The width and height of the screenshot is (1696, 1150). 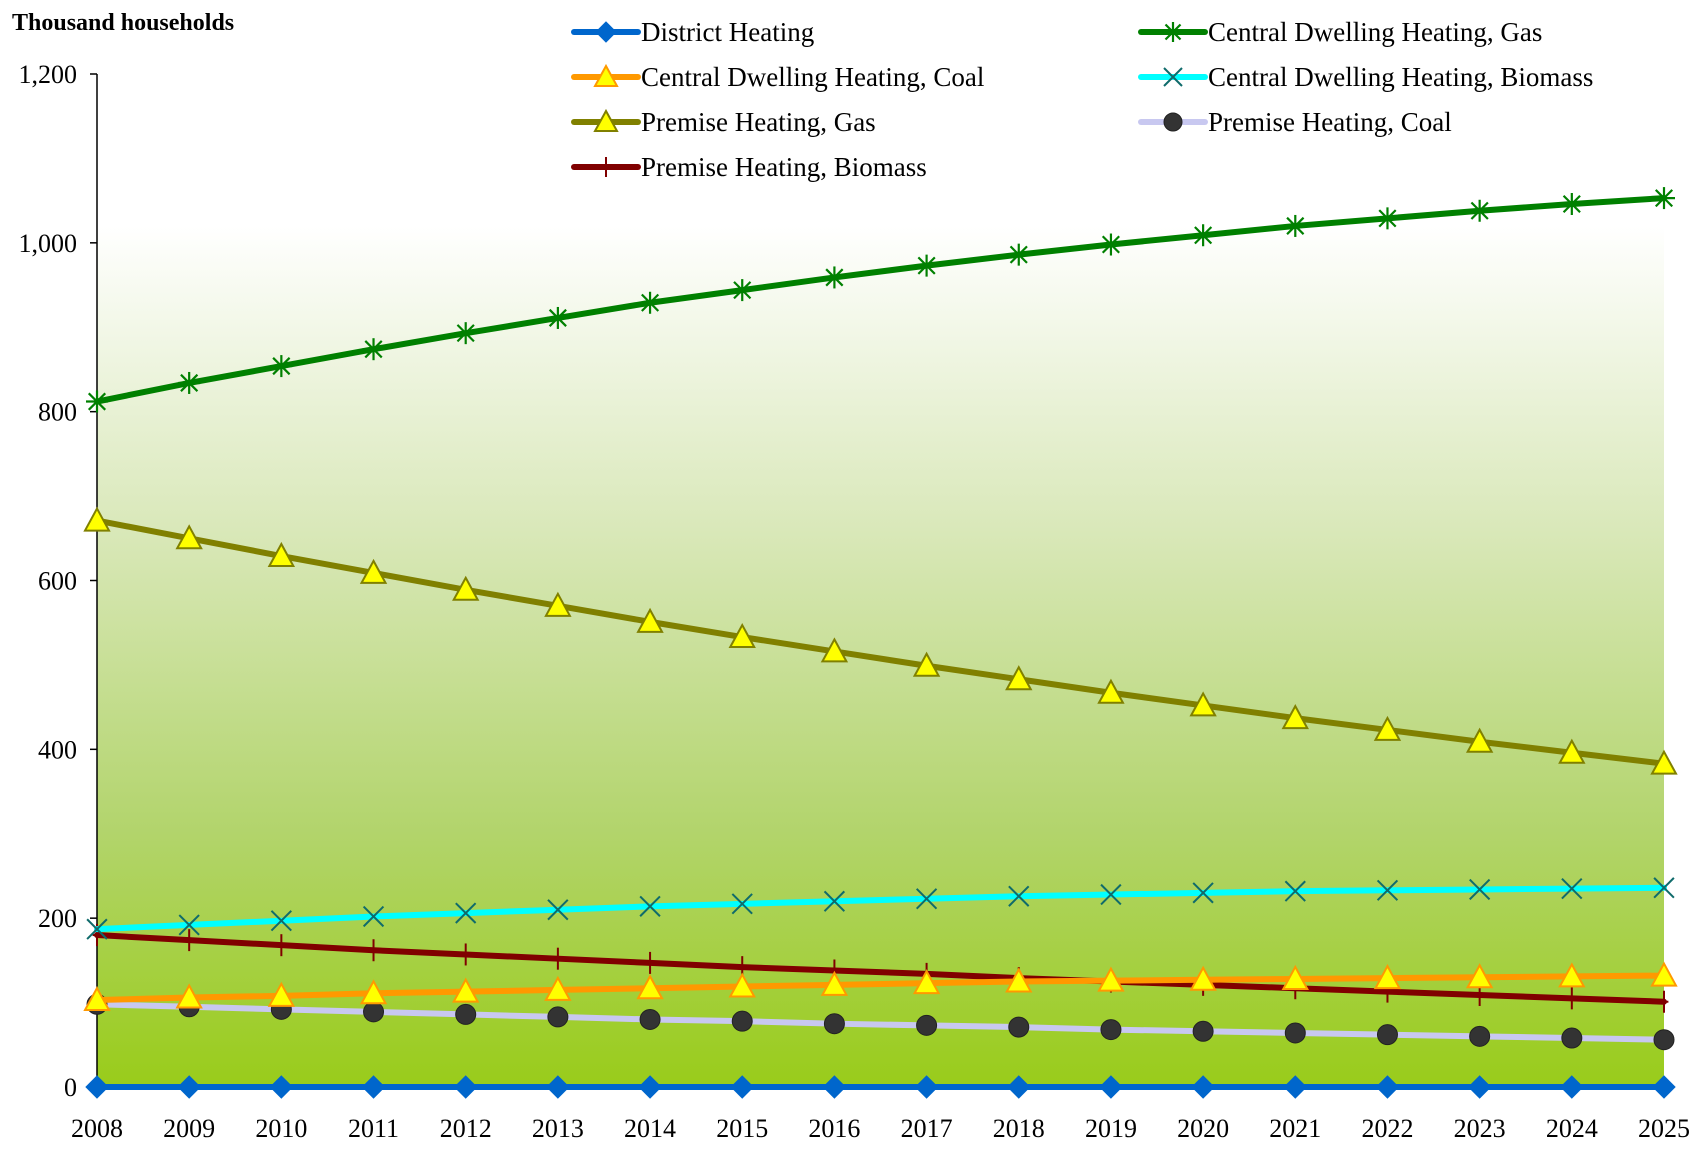 I want to click on x-tick-label: 2017, so click(x=927, y=1128).